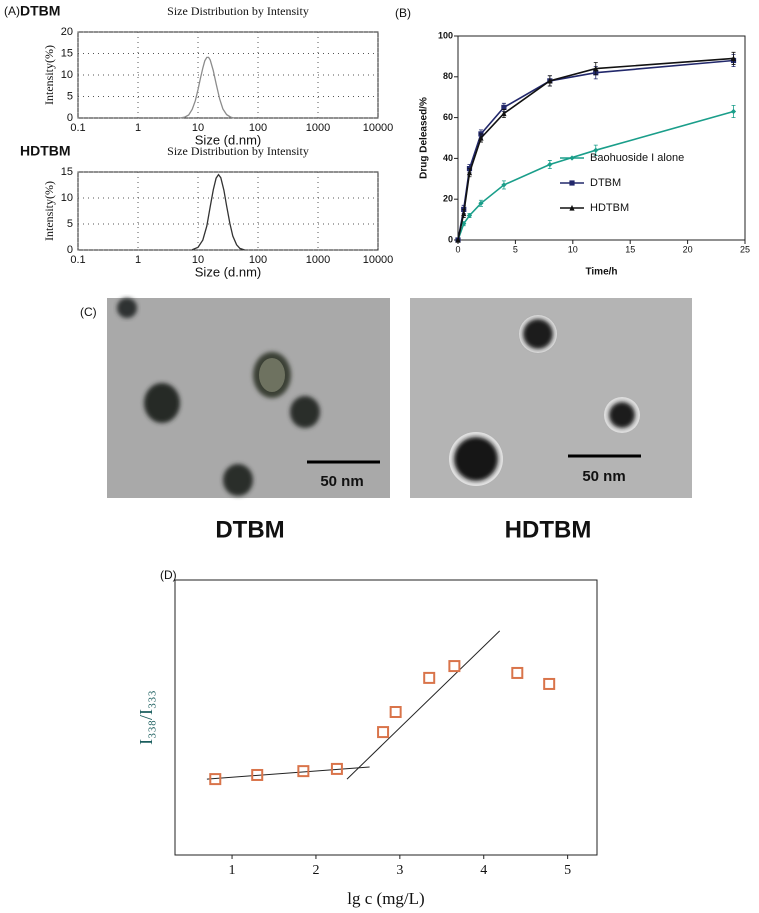 This screenshot has height=913, width=759. What do you see at coordinates (45, 151) in the screenshot?
I see `sample-label: HDTBM` at bounding box center [45, 151].